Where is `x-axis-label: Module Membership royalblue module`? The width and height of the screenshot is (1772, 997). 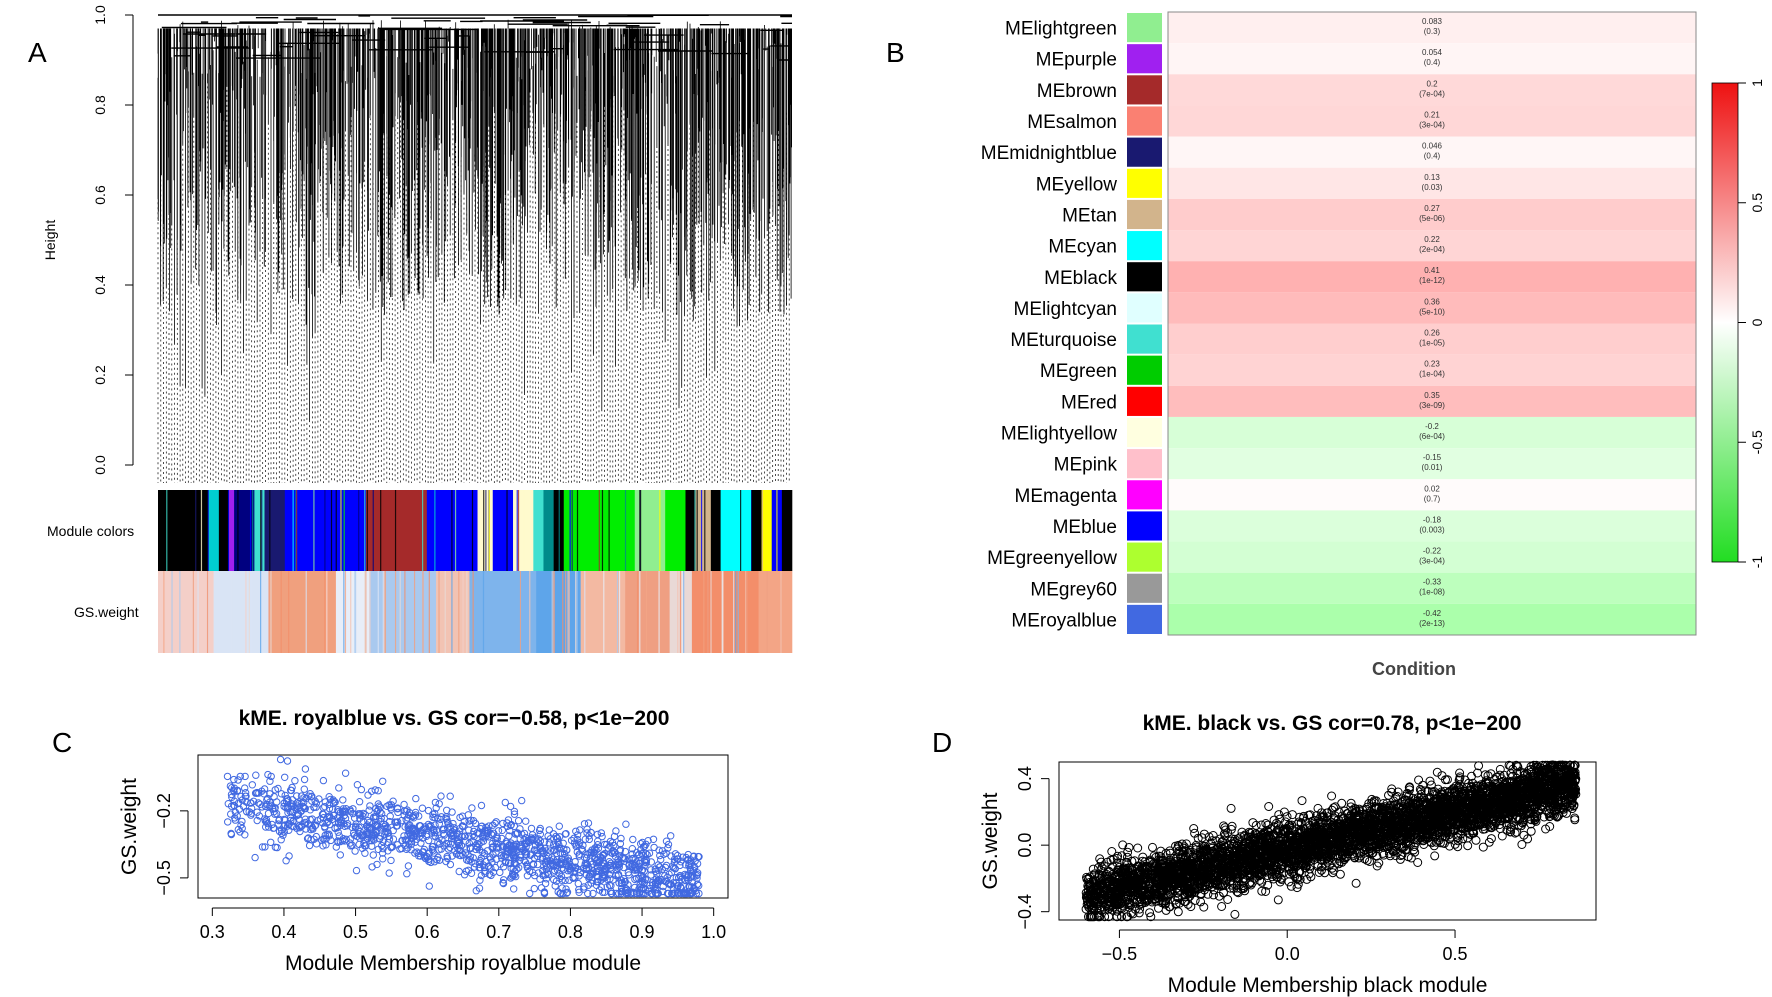
x-axis-label: Module Membership royalblue module is located at coordinates (463, 963).